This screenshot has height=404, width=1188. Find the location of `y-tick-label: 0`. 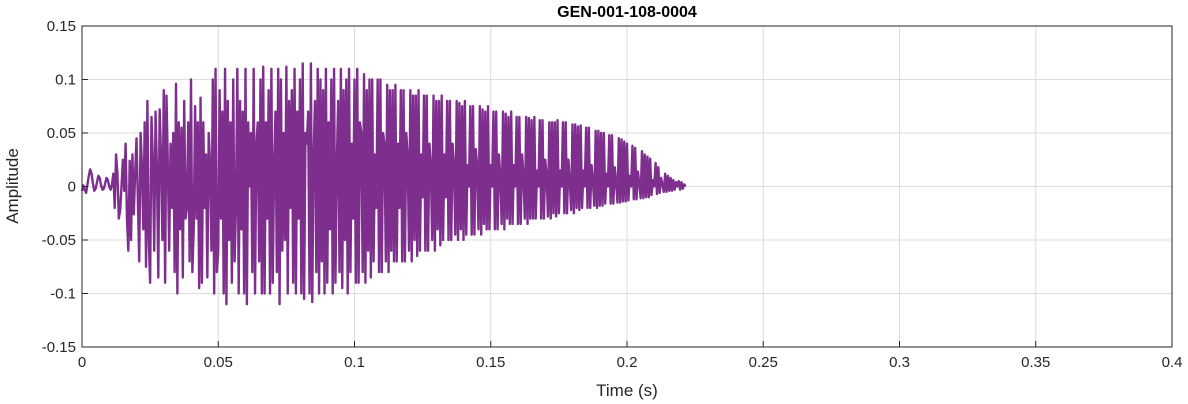

y-tick-label: 0 is located at coordinates (72, 187).